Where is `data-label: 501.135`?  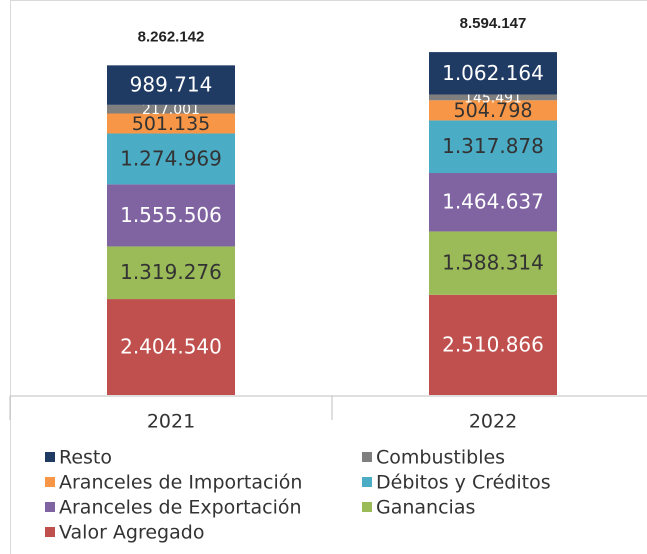
data-label: 501.135 is located at coordinates (171, 124).